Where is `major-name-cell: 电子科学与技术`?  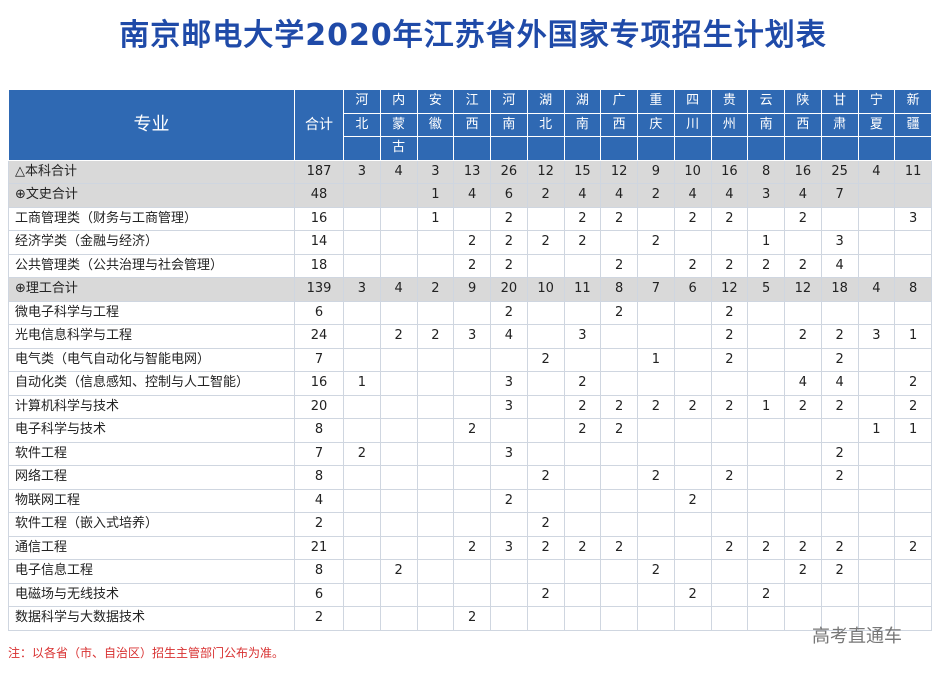
major-name-cell: 电子科学与技术 is located at coordinates (151, 430).